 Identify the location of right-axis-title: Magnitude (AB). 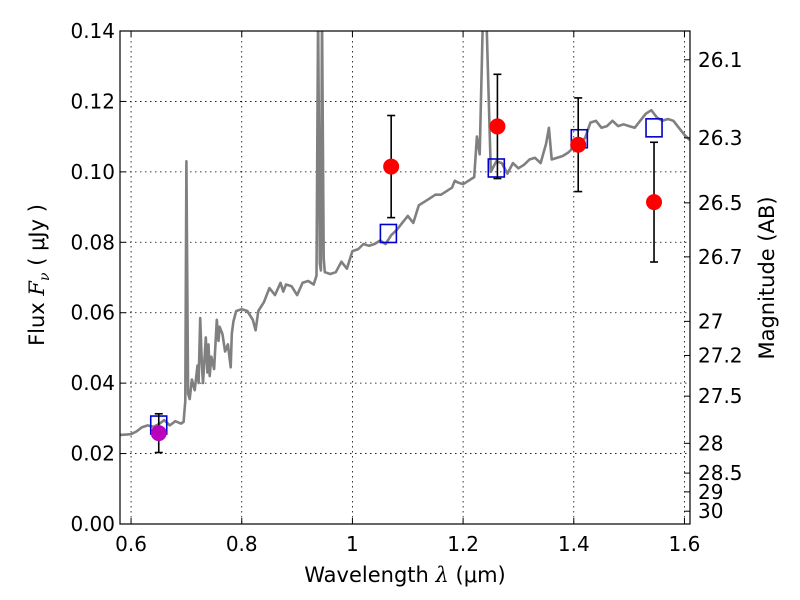
(767, 277).